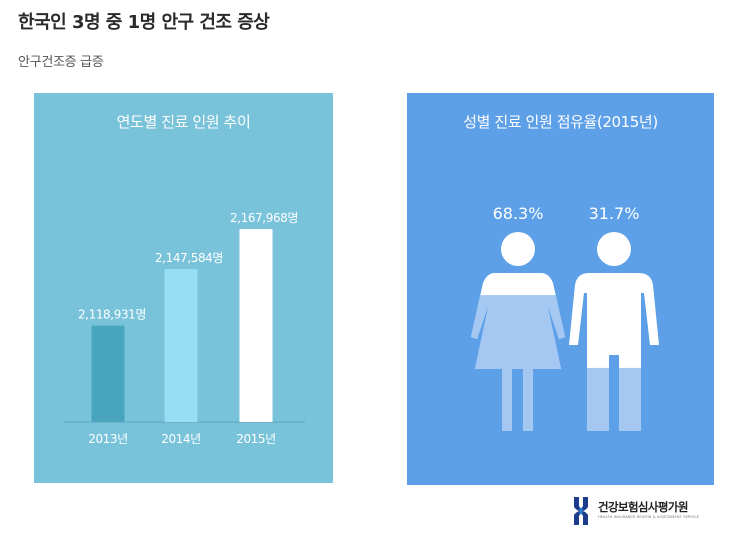 This screenshot has width=733, height=534. What do you see at coordinates (581, 511) in the screenshot?
I see `hira-logo-mark-icon` at bounding box center [581, 511].